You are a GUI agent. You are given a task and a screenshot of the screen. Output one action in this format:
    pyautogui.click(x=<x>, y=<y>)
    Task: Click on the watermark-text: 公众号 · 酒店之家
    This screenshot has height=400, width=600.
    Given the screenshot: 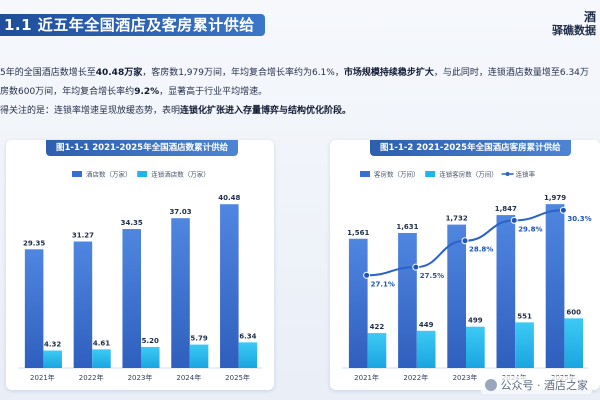 What is the action you would take?
    pyautogui.click(x=544, y=385)
    